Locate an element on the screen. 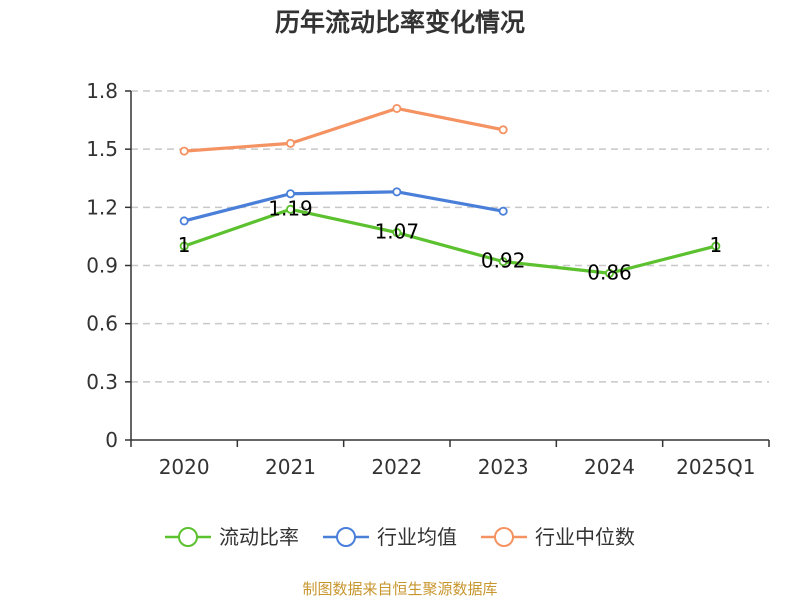  x-tick-label: 2025Q1 is located at coordinates (715, 467).